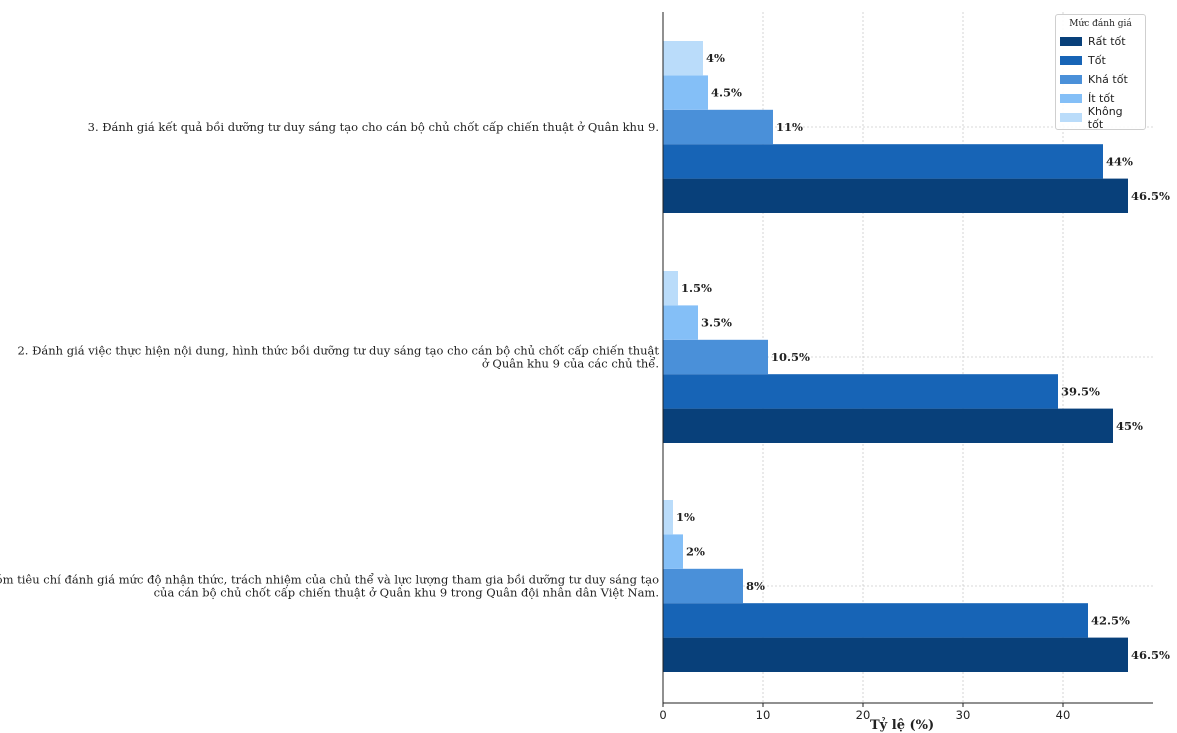 The image size is (1177, 733). What do you see at coordinates (1108, 79) in the screenshot?
I see `legend-label: Khá tốt` at bounding box center [1108, 79].